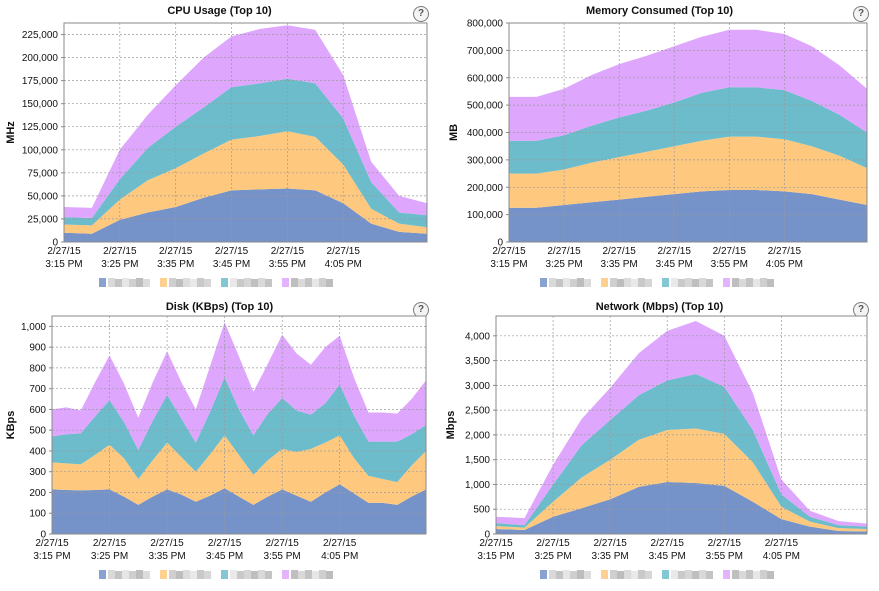 Image resolution: width=879 pixels, height=591 pixels. Describe the element at coordinates (37, 451) in the screenshot. I see `y-tick-label: 400` at that location.